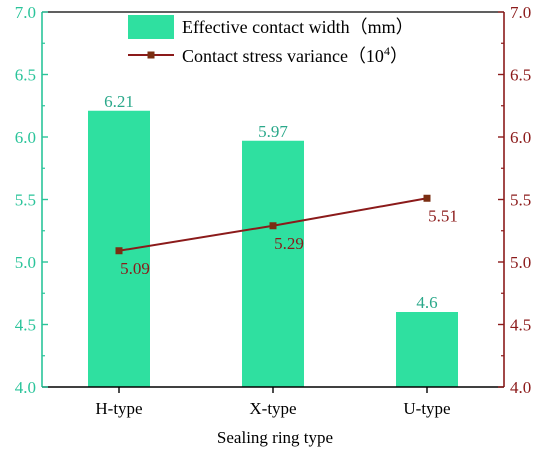 The height and width of the screenshot is (450, 550). Describe the element at coordinates (426, 302) in the screenshot. I see `bar-value-label: 4.6` at that location.